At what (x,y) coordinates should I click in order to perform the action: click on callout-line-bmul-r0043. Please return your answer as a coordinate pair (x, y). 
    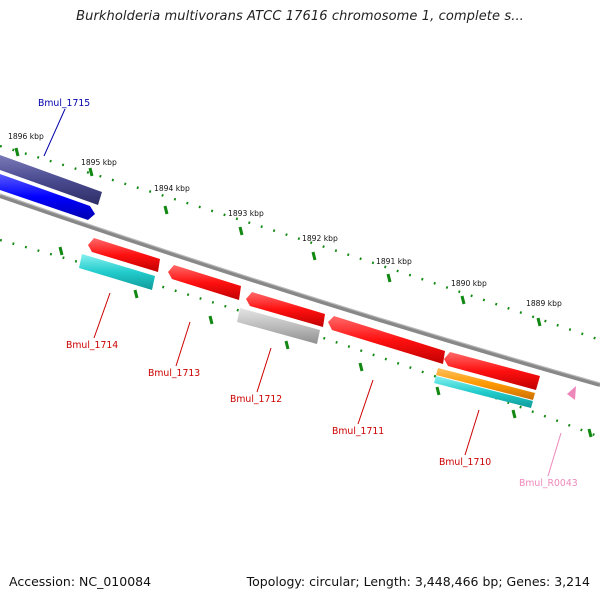
    Looking at the image, I should click on (554, 454).